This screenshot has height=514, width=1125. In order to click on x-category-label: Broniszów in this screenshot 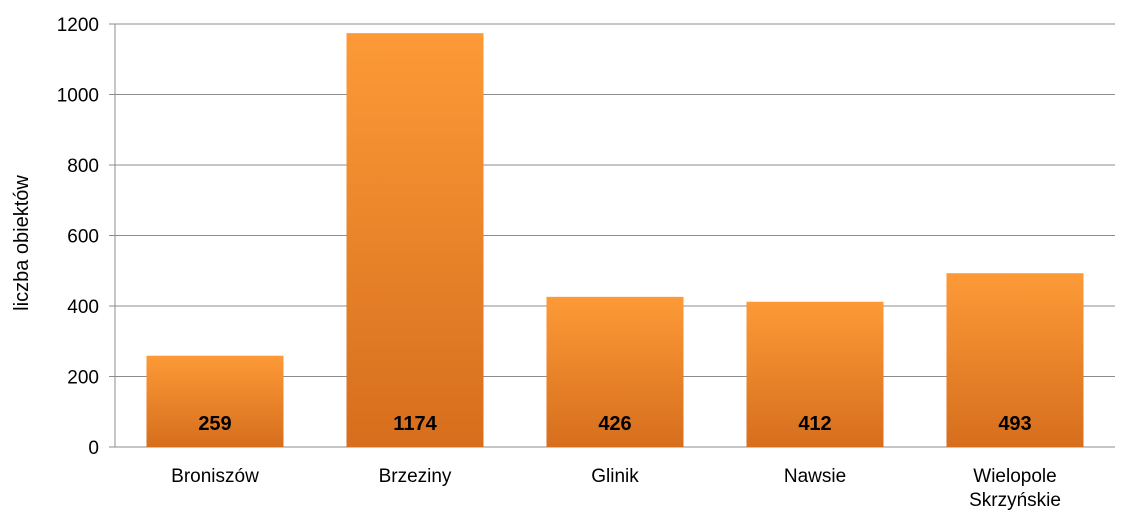, I will do `click(215, 476)`.